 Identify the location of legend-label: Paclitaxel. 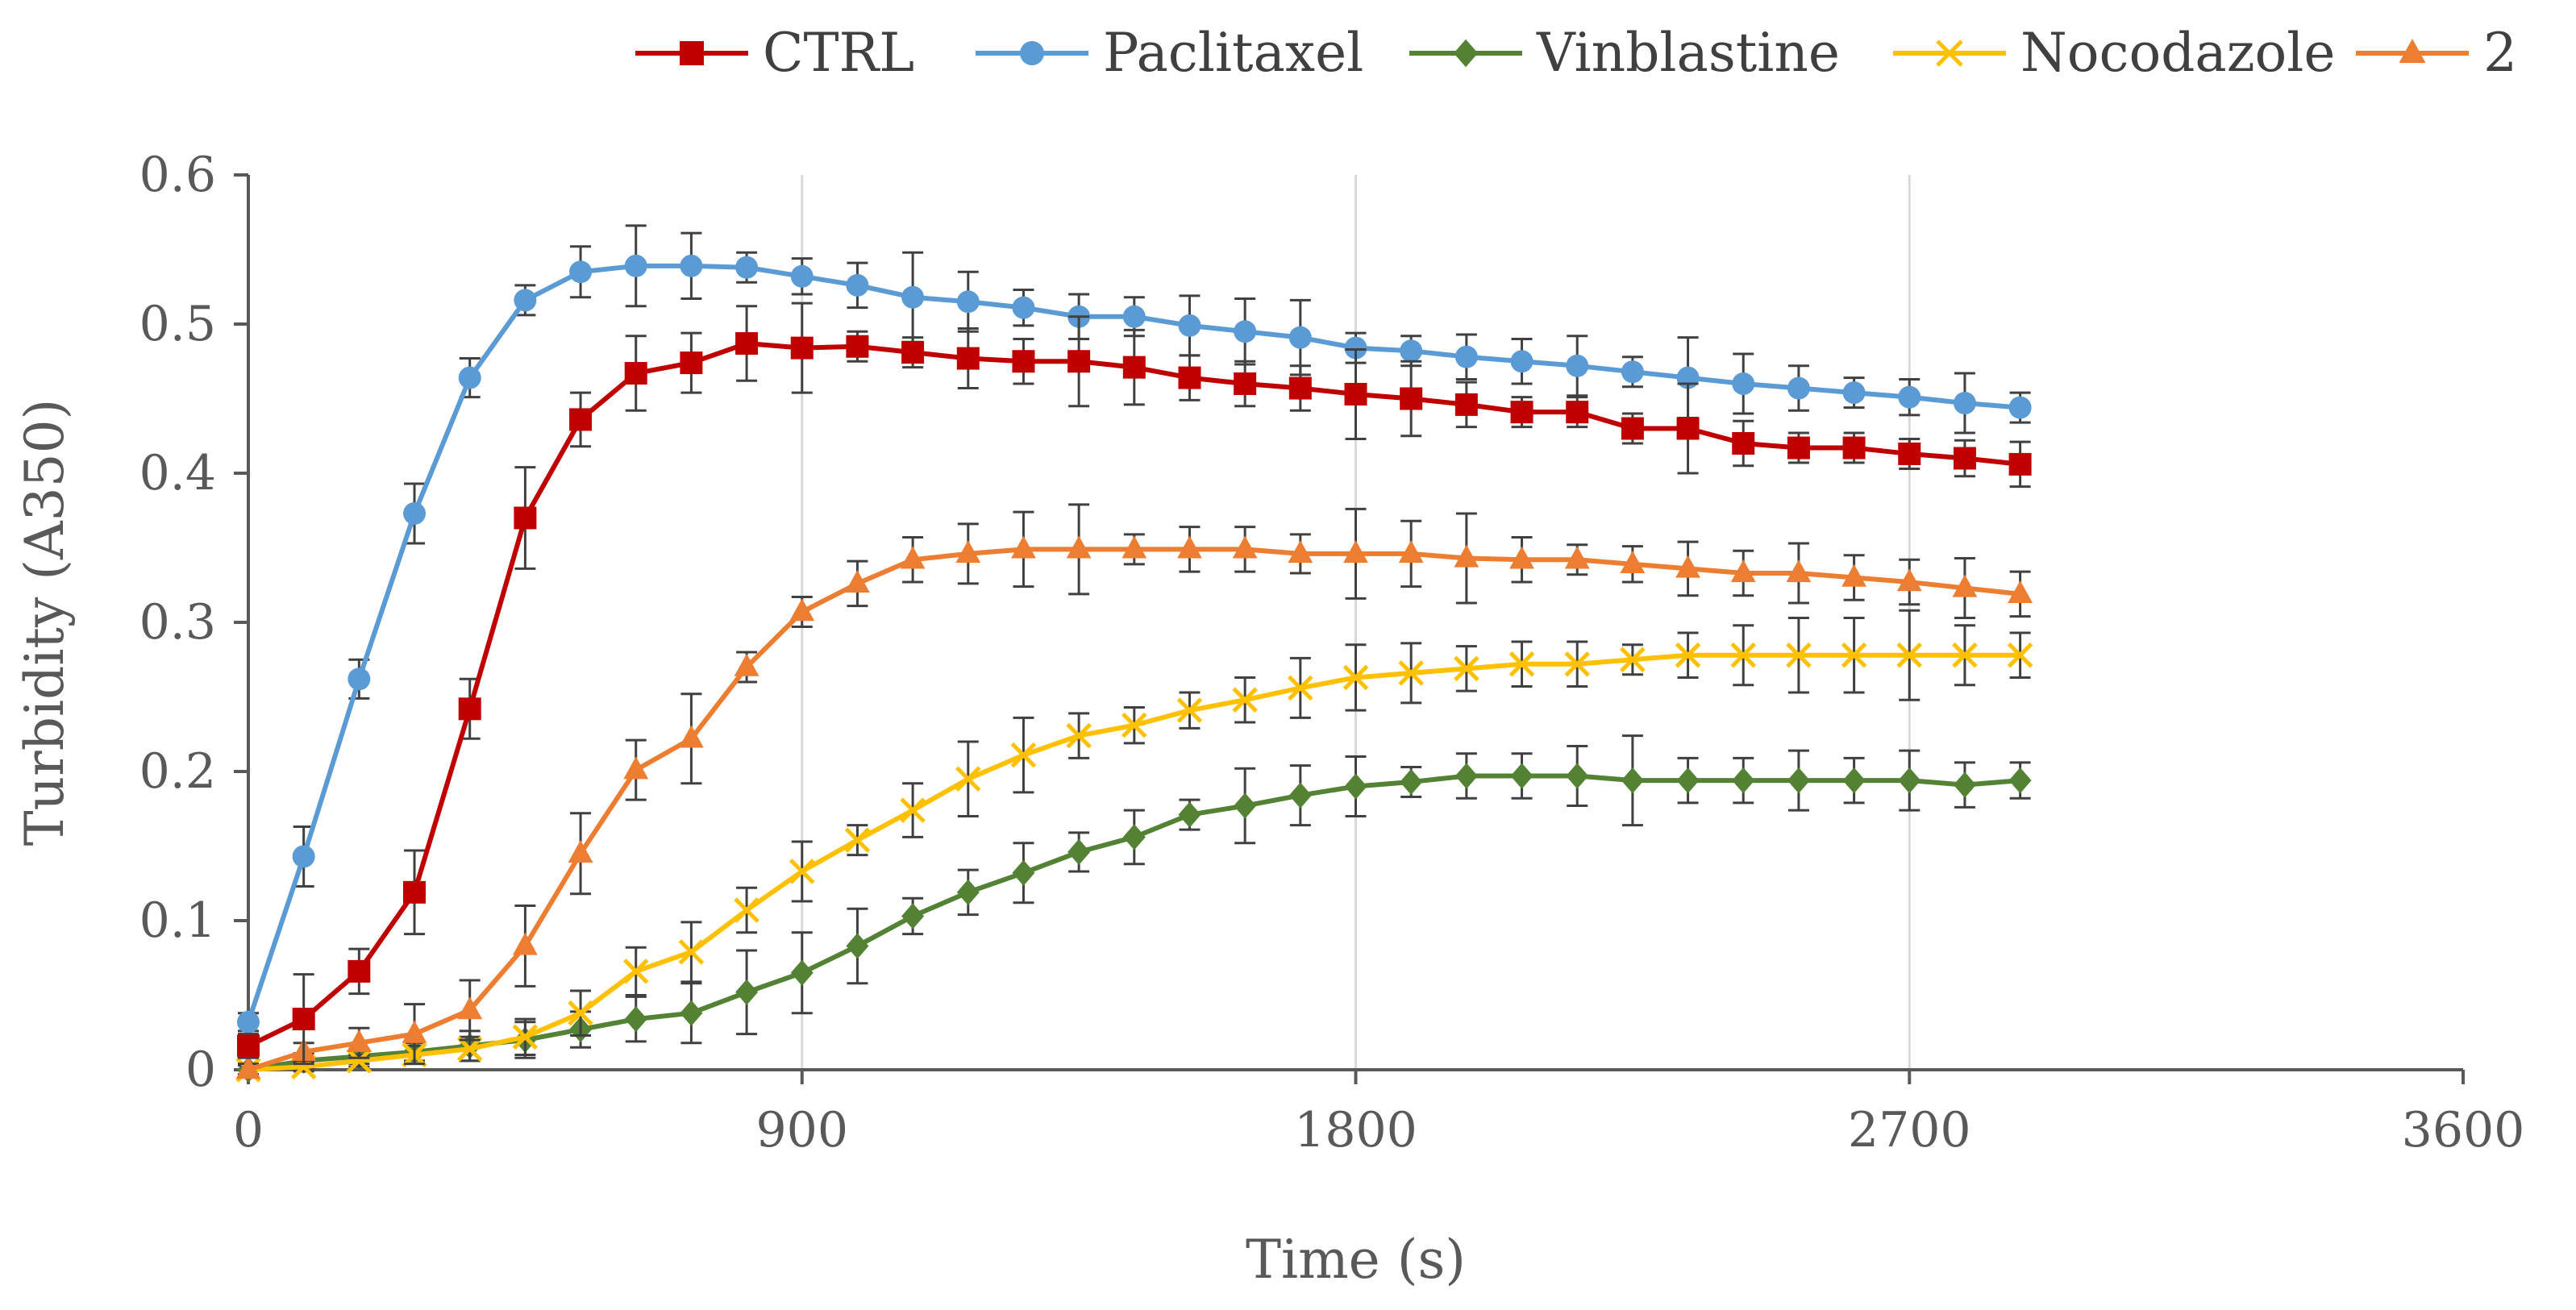
(1233, 53).